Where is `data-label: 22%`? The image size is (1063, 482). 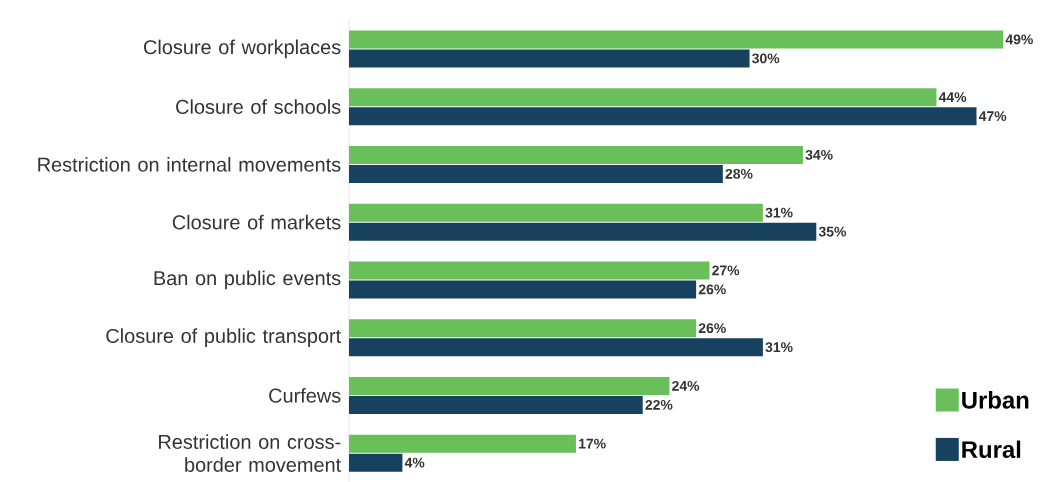
data-label: 22% is located at coordinates (659, 404).